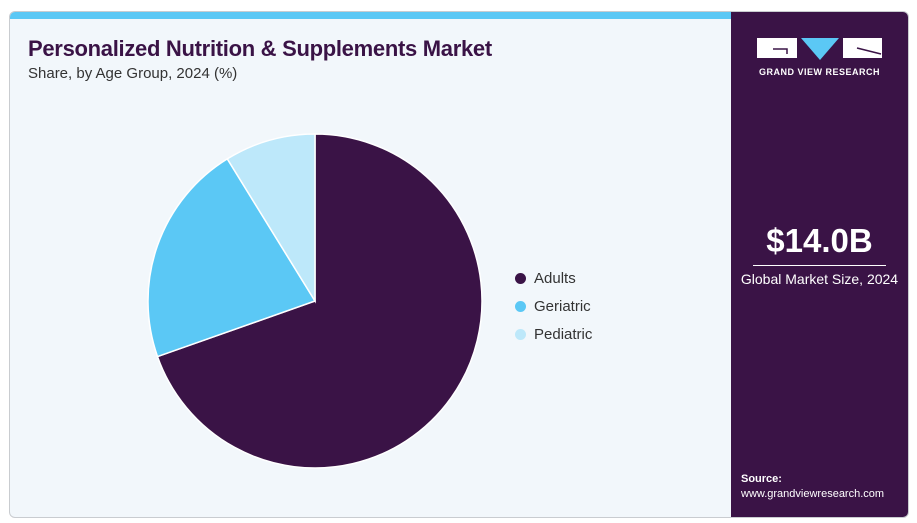 This screenshot has height=523, width=917. Describe the element at coordinates (819, 279) in the screenshot. I see `market-size-caption: Global Market Size, 2024` at that location.